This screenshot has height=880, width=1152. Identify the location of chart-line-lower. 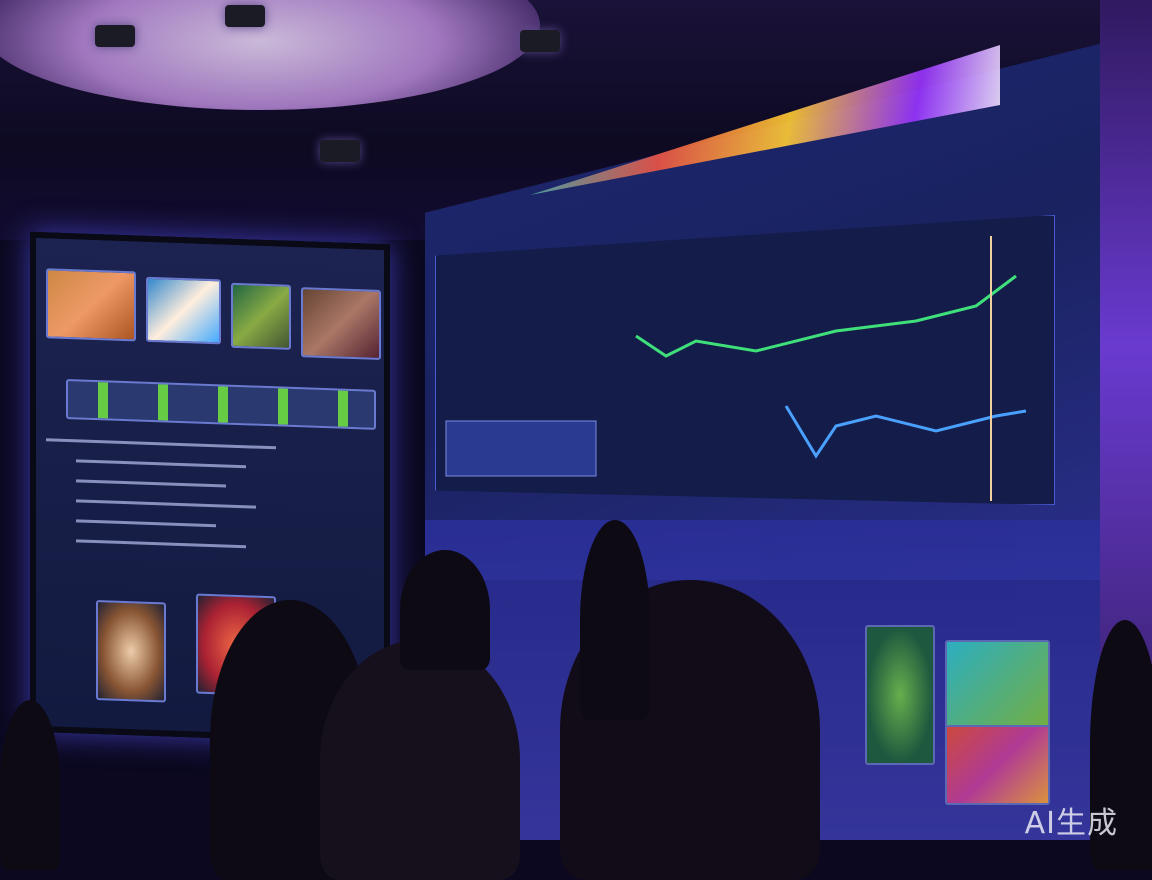
(905, 432).